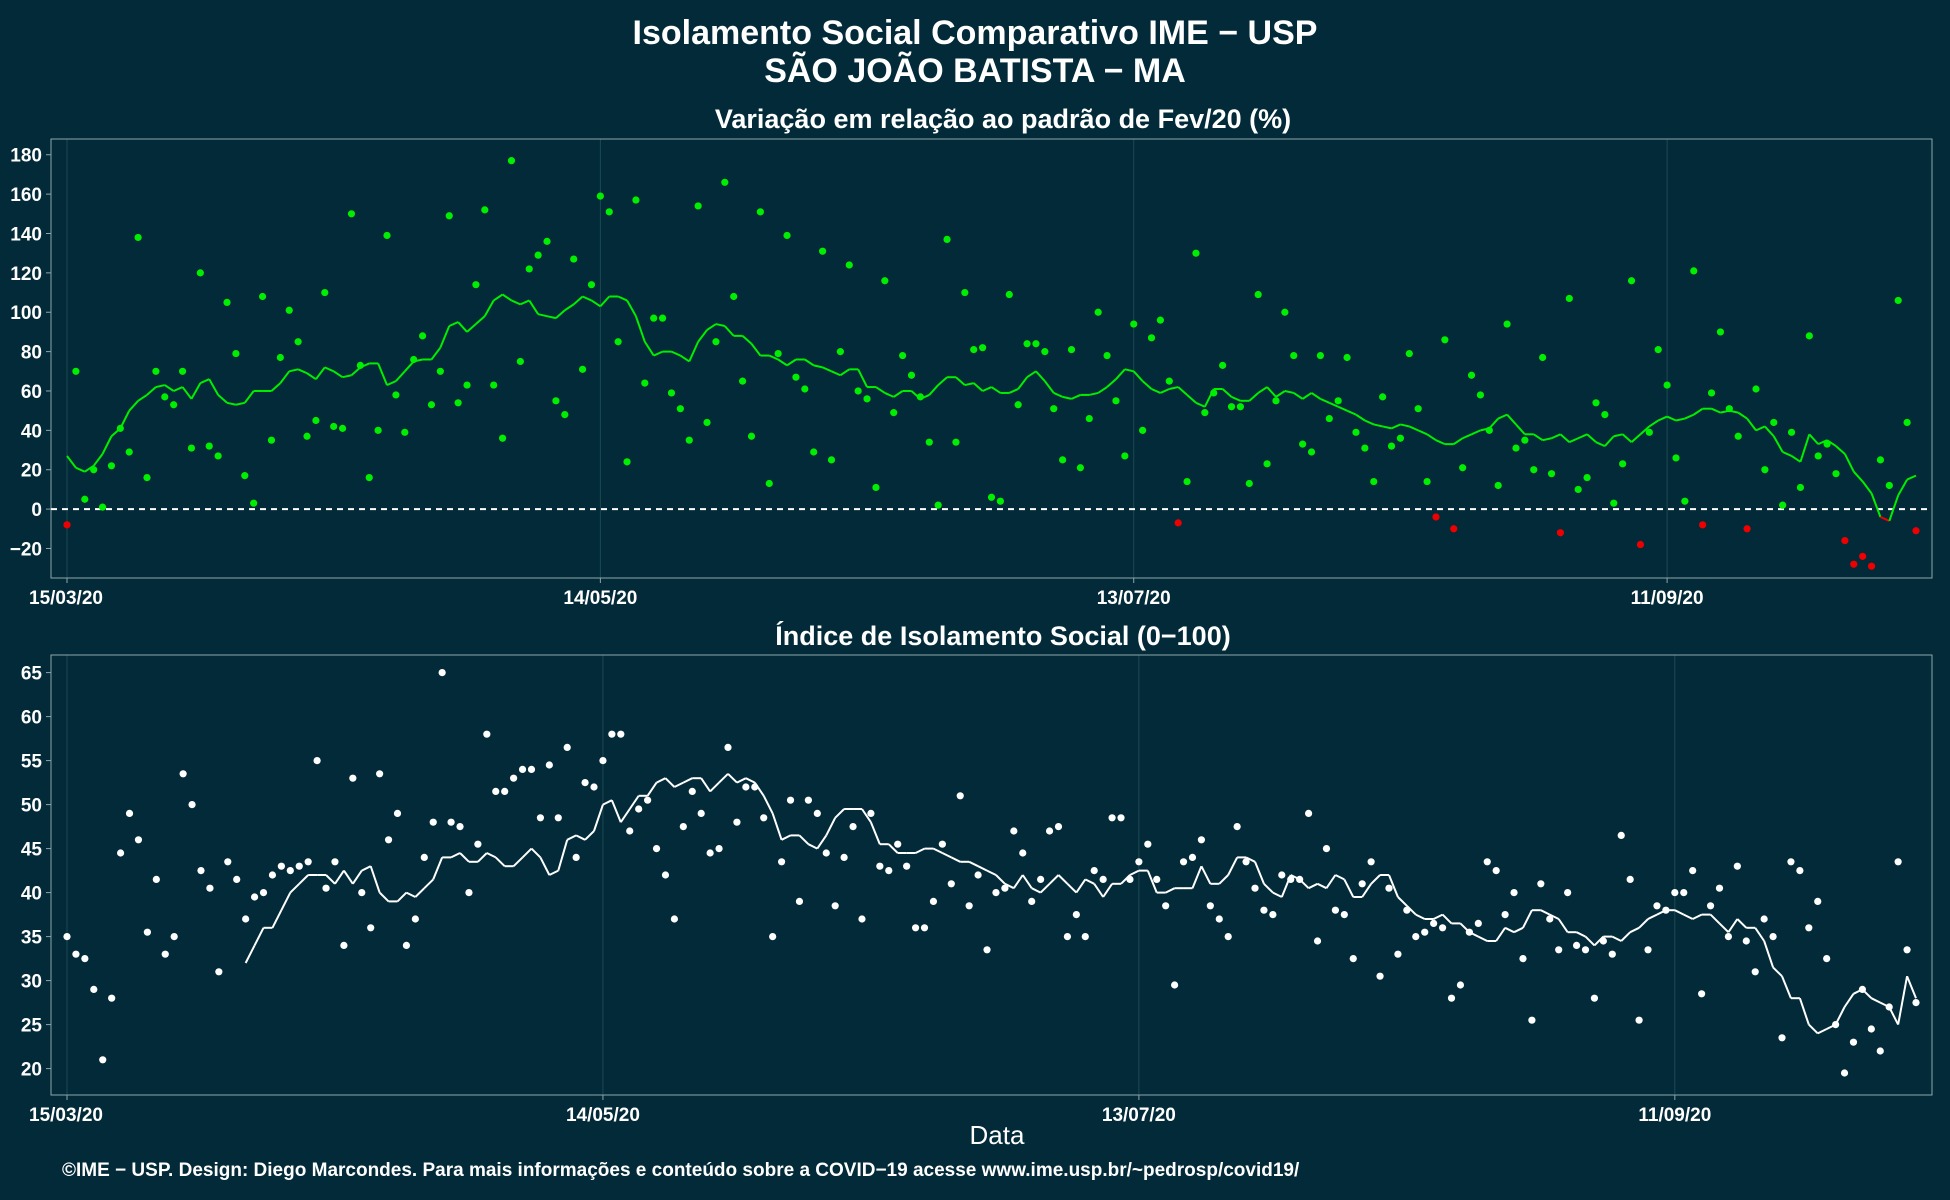 The height and width of the screenshot is (1200, 1950). I want to click on variation-y-tick-label: −20, so click(26, 549).